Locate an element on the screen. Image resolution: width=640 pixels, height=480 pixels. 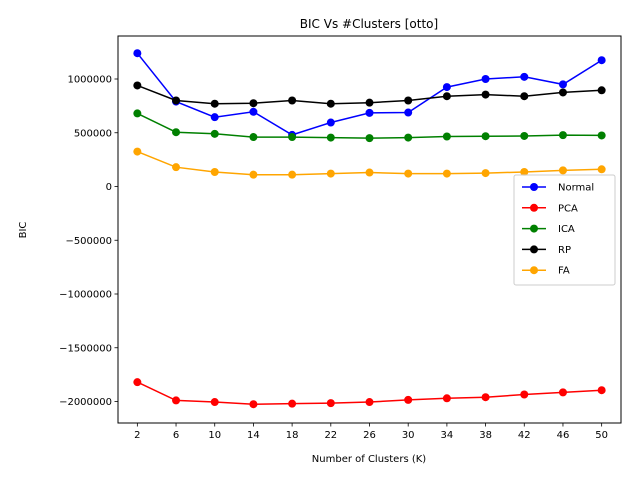
x-tick-label: 18 is located at coordinates (292, 435).